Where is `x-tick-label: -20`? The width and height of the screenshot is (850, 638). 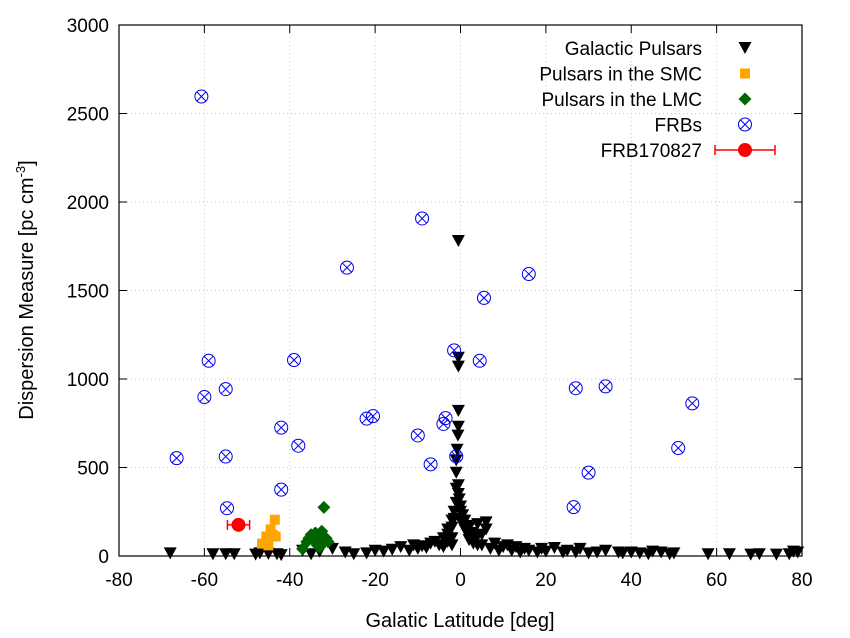
x-tick-label: -20 is located at coordinates (374, 580).